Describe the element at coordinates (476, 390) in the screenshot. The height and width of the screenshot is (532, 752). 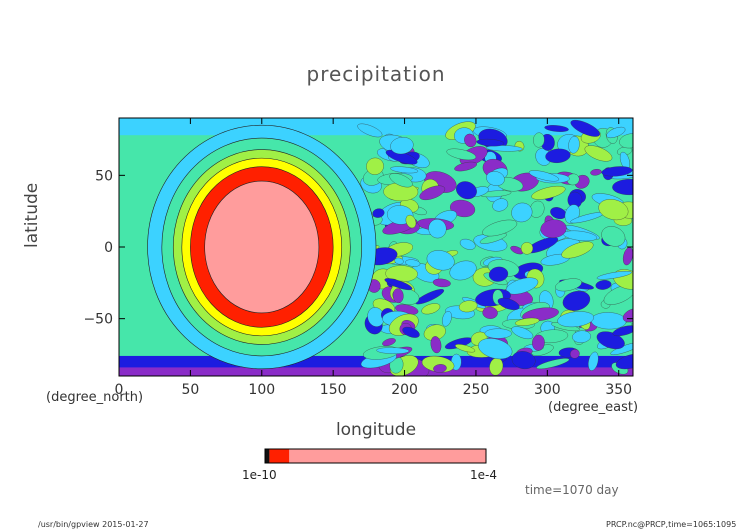
I see `x-tick-label: 250` at that location.